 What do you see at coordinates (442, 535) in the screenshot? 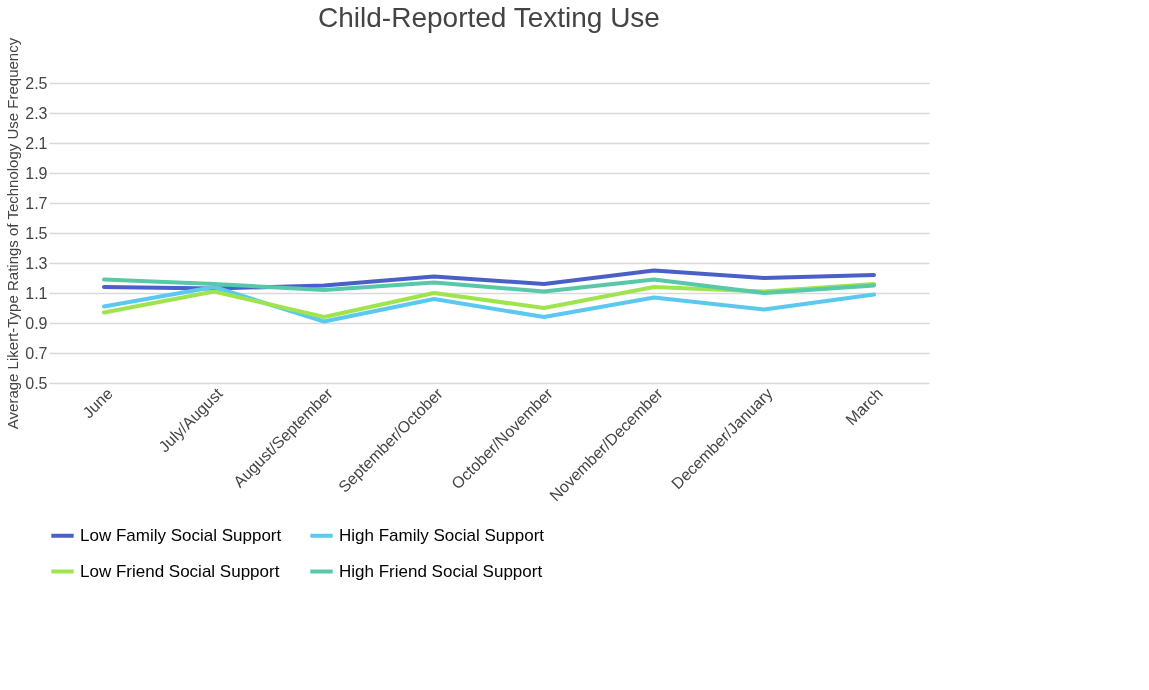
I see `legend-label: High Family Social Support` at bounding box center [442, 535].